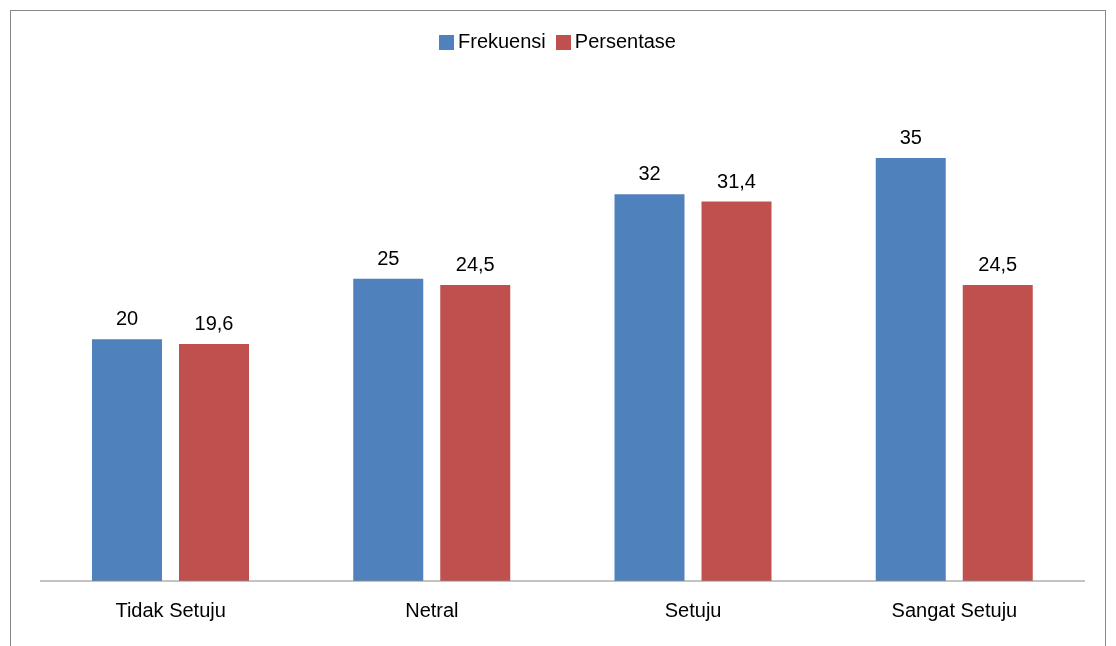 The image size is (1116, 646). What do you see at coordinates (214, 323) in the screenshot?
I see `data-label: 19,6` at bounding box center [214, 323].